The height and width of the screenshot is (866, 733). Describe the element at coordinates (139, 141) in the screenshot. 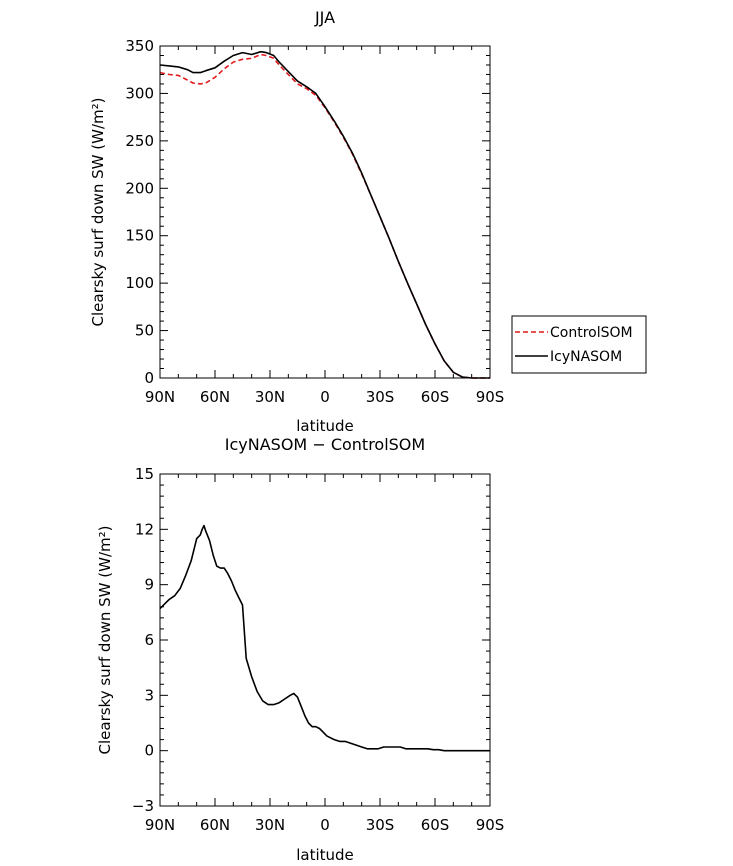

I see `y-tick-label: 250` at that location.